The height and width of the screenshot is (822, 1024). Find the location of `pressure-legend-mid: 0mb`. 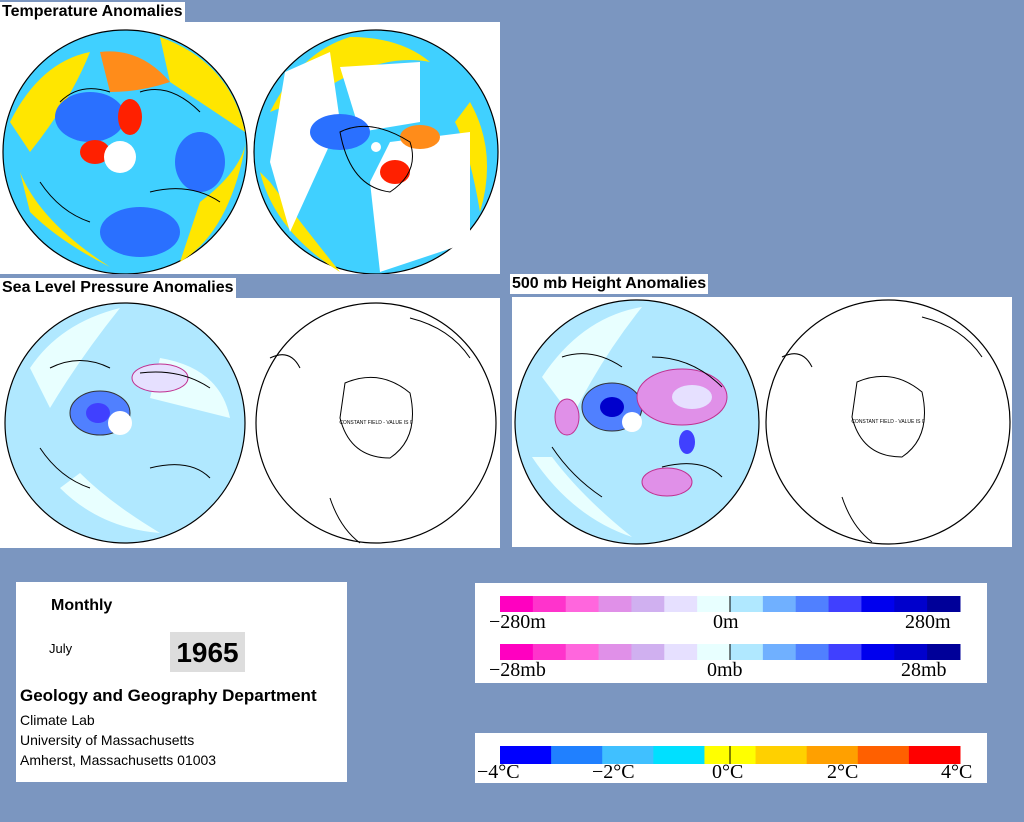

pressure-legend-mid: 0mb is located at coordinates (725, 670).